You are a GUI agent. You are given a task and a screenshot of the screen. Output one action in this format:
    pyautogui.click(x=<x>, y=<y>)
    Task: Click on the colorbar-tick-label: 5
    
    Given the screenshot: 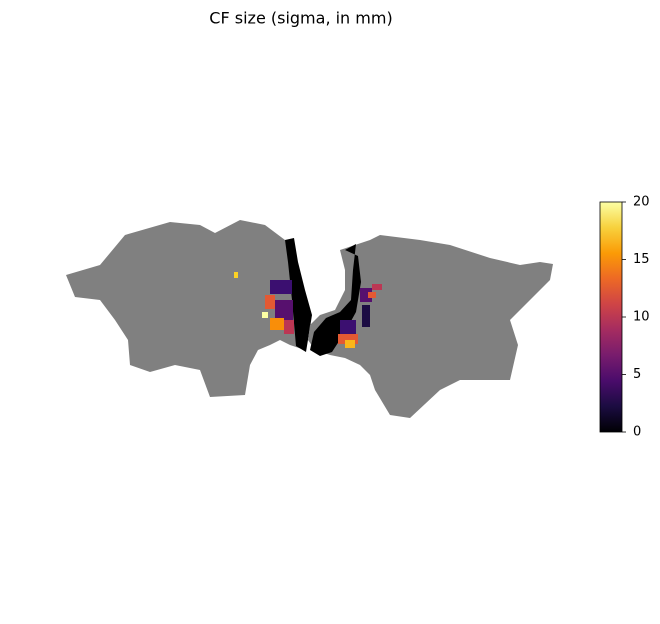 What is the action you would take?
    pyautogui.click(x=637, y=374)
    